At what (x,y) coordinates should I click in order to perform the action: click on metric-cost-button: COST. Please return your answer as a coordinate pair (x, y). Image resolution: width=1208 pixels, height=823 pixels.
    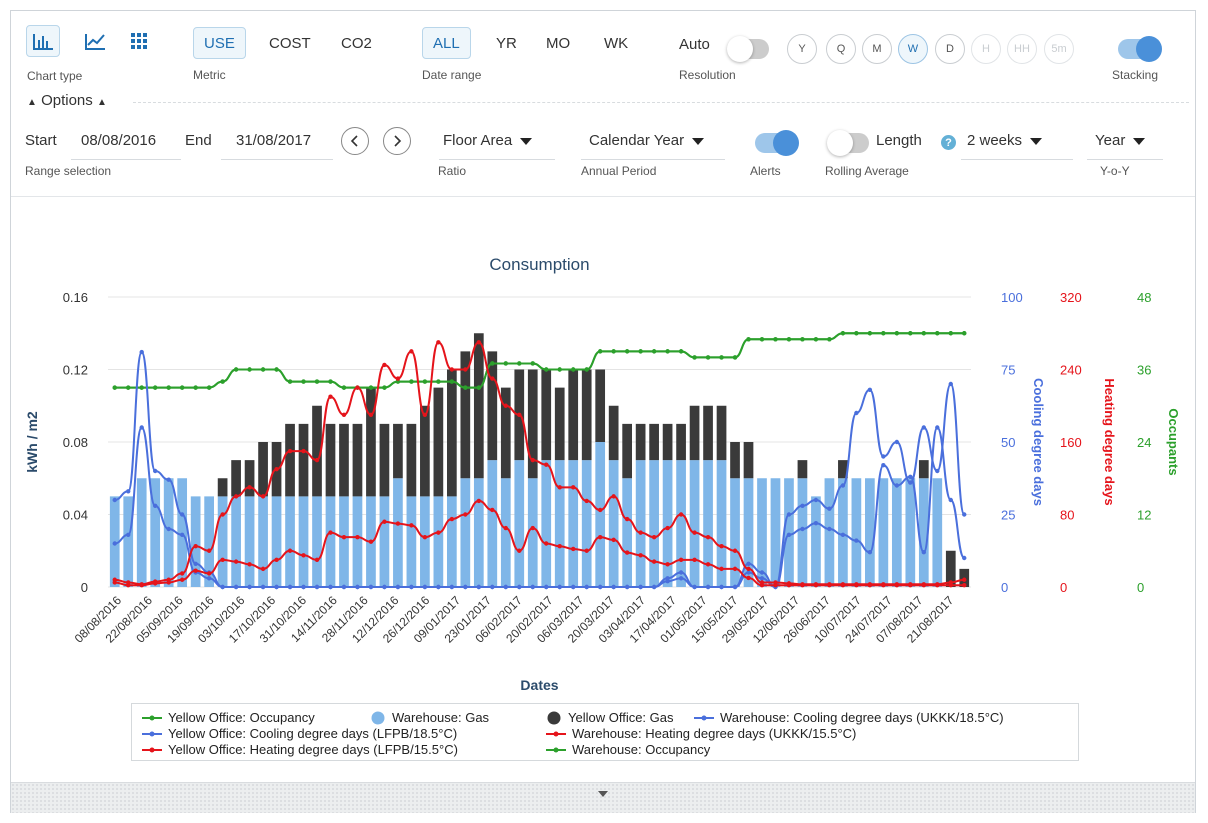
    Looking at the image, I should click on (290, 43).